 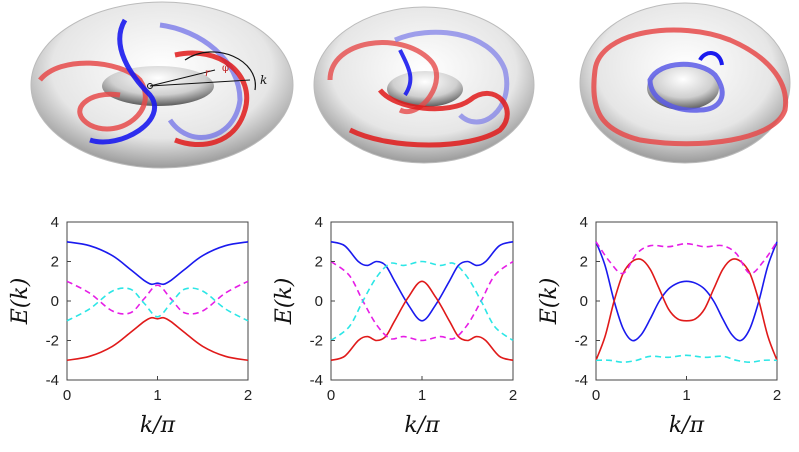 What do you see at coordinates (208, 73) in the screenshot?
I see `r-label: r` at bounding box center [208, 73].